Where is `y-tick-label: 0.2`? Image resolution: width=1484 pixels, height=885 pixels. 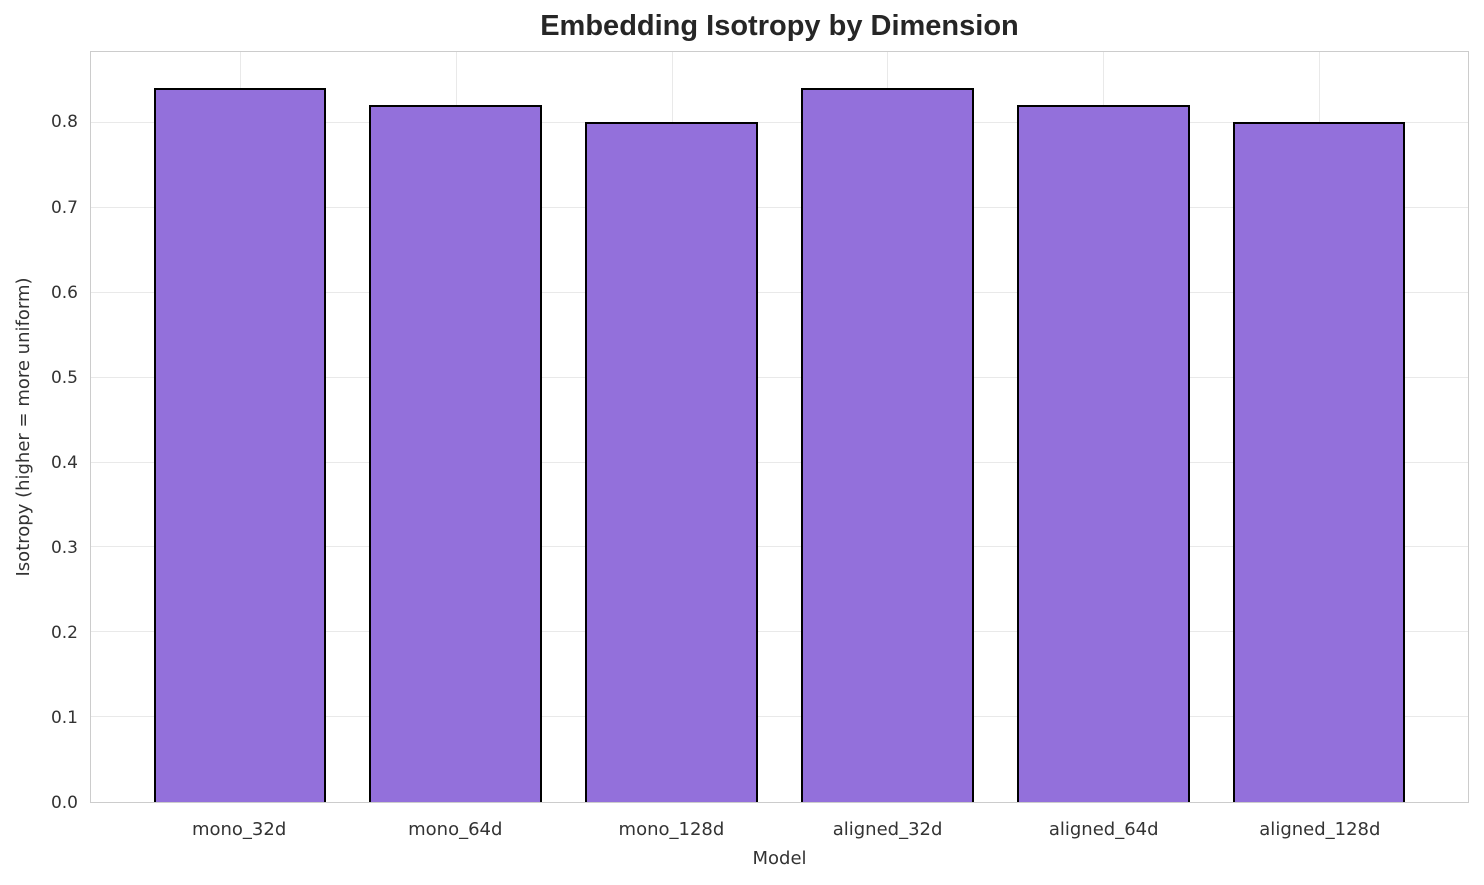 y-tick-label: 0.2 is located at coordinates (64, 632).